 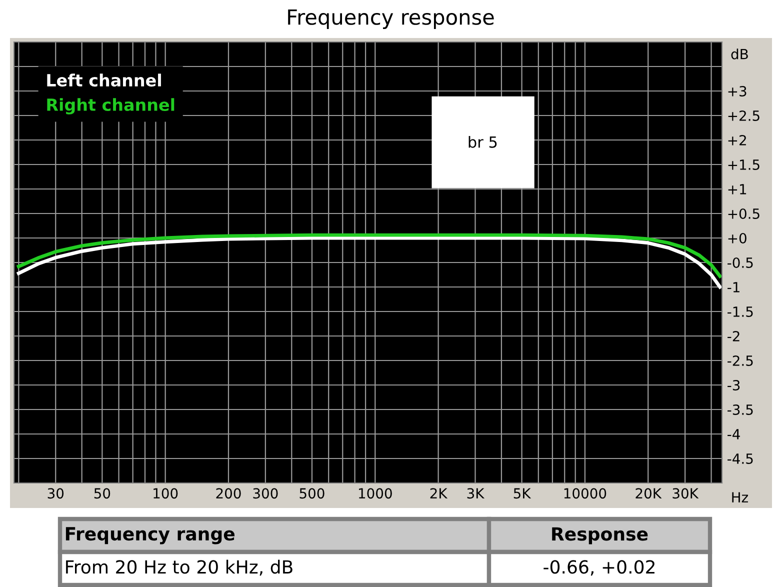 What do you see at coordinates (265, 493) in the screenshot?
I see `x-tick-label: 300` at bounding box center [265, 493].